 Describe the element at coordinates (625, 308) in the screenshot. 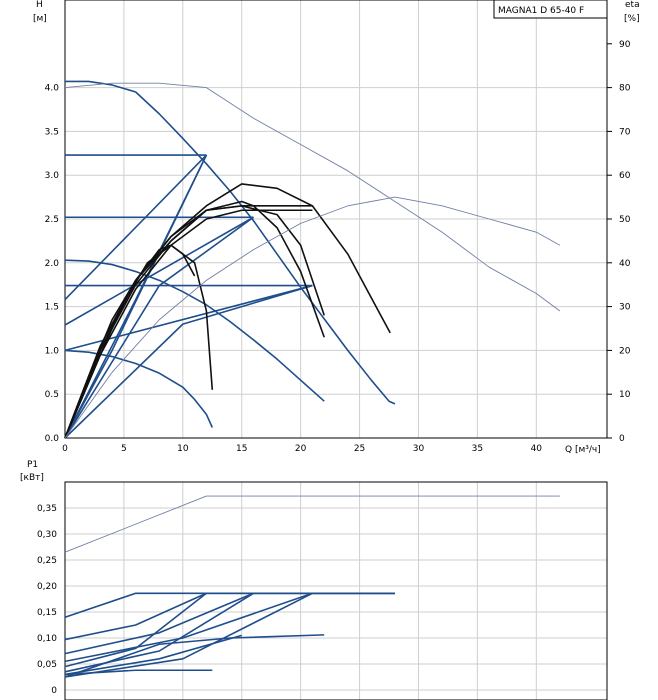

I see `eta-tick-label: 30` at that location.